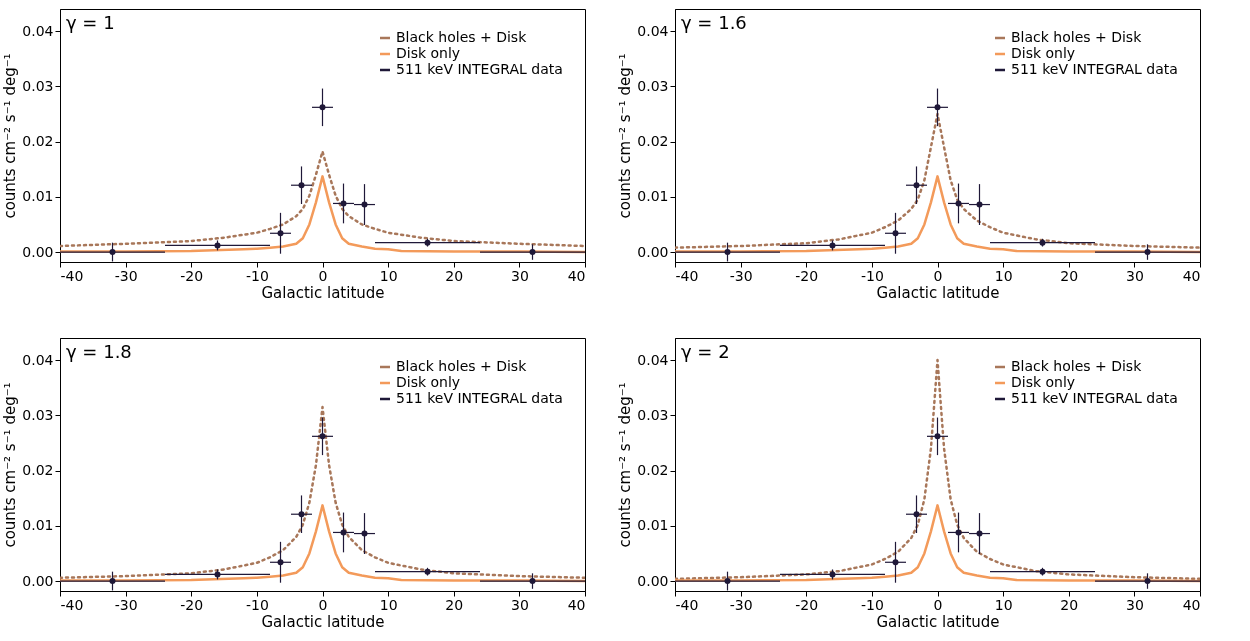  What do you see at coordinates (705, 351) in the screenshot?
I see `annotation: γ = 2` at bounding box center [705, 351].